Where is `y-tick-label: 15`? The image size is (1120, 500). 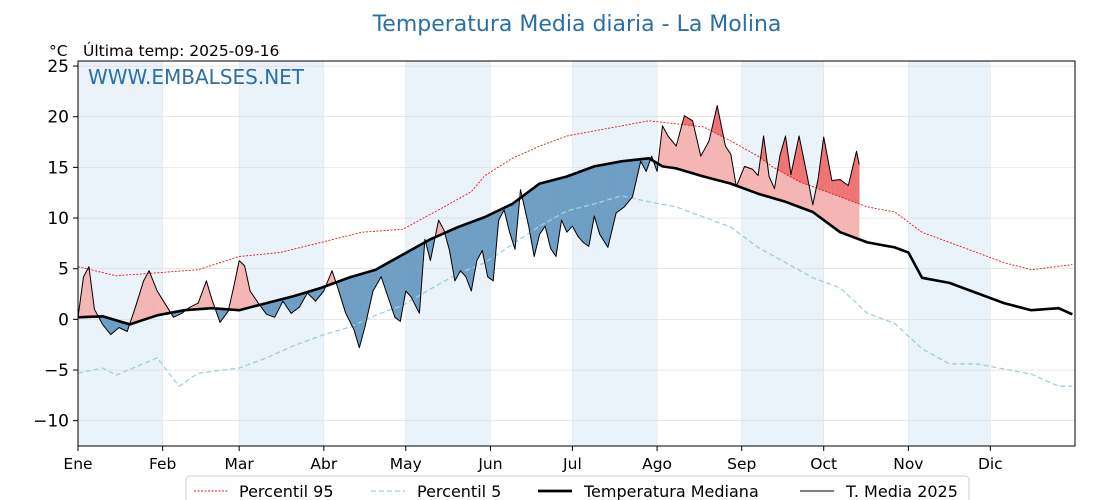 y-tick-label: 15 is located at coordinates (58, 168).